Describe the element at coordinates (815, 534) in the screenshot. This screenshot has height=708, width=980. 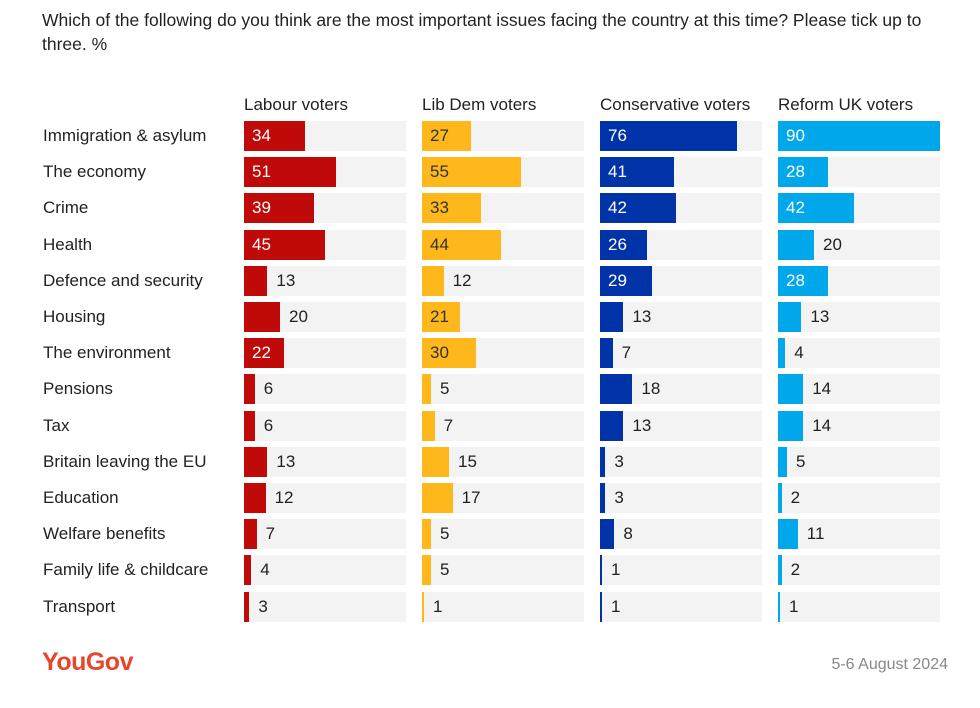
I see `data-label: 11` at that location.